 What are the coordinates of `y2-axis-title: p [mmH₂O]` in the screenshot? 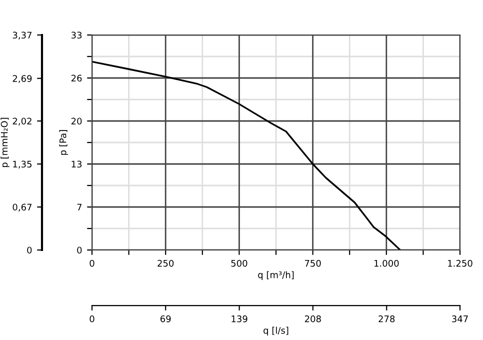 It's located at (5, 143).